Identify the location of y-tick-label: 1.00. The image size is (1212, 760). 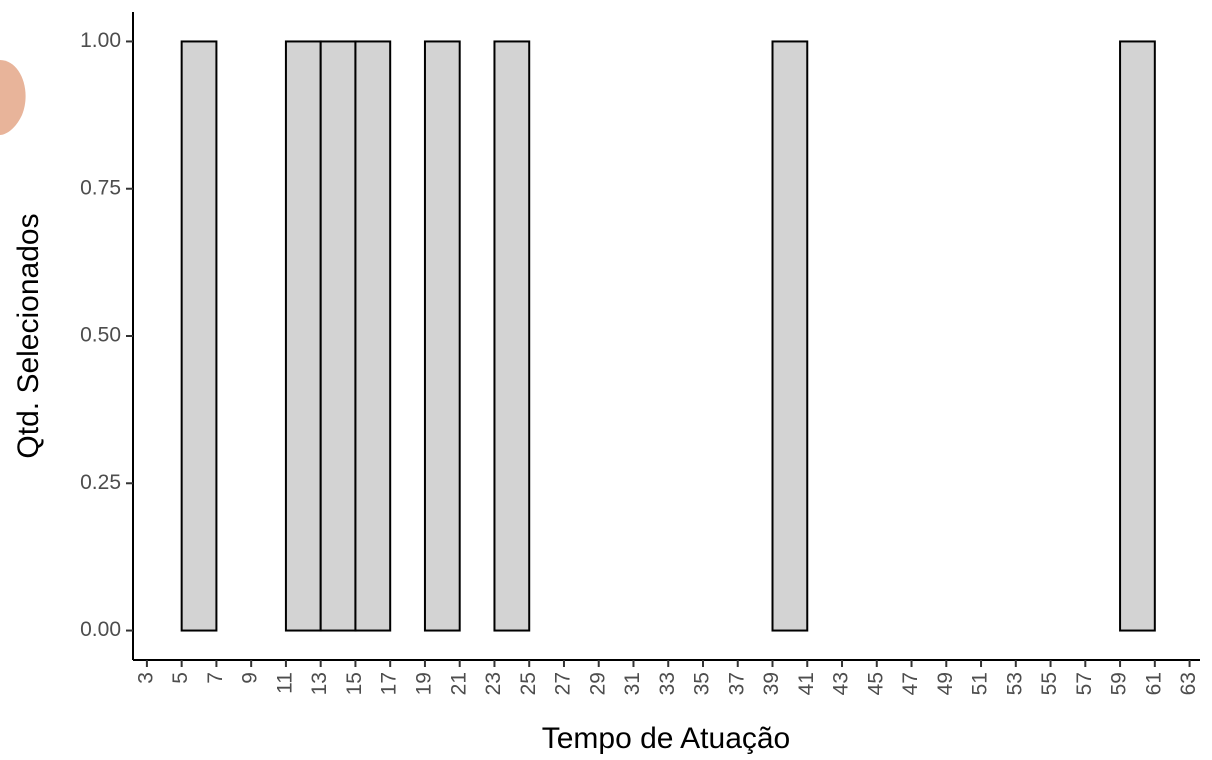
(100, 40).